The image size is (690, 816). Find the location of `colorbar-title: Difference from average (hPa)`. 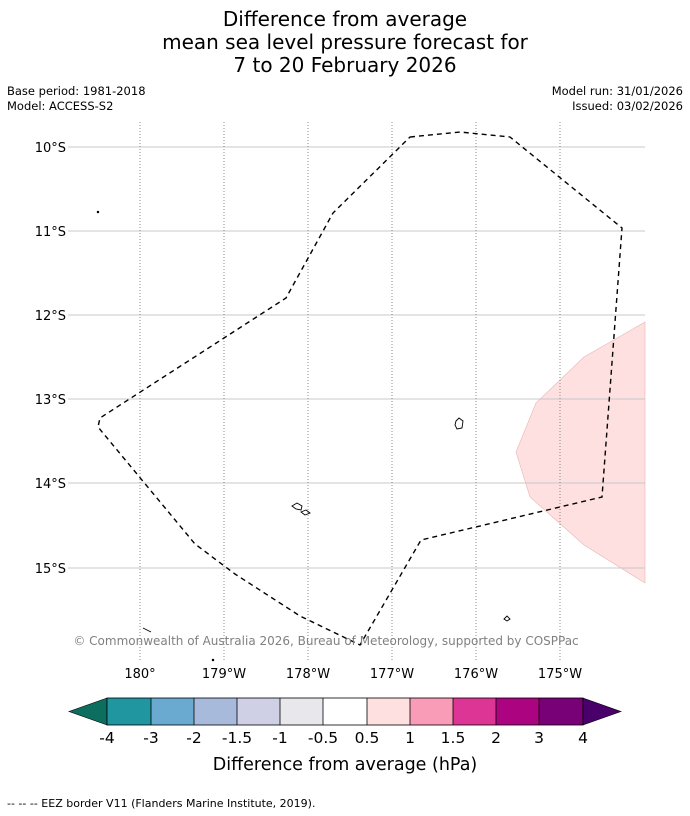

colorbar-title: Difference from average (hPa) is located at coordinates (345, 765).